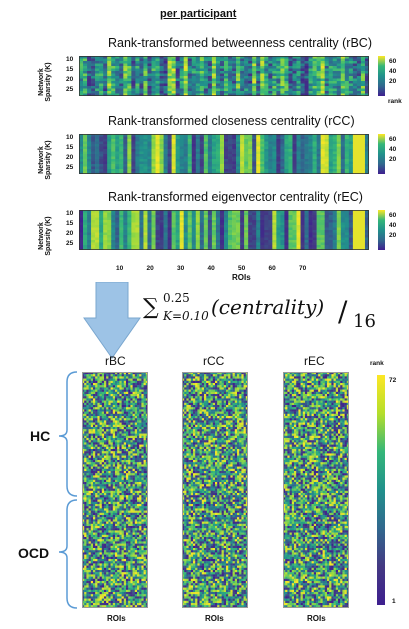 The height and width of the screenshot is (629, 409). Describe the element at coordinates (116, 618) in the screenshot. I see `bottom-xlabel-1: ROIs` at that location.